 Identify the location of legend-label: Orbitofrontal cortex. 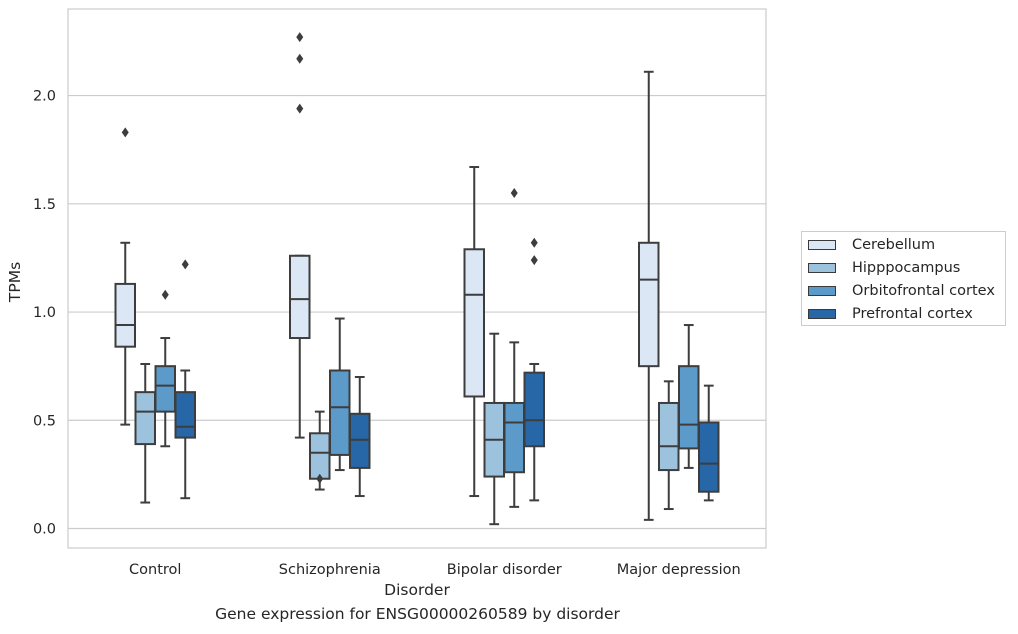
(923, 291).